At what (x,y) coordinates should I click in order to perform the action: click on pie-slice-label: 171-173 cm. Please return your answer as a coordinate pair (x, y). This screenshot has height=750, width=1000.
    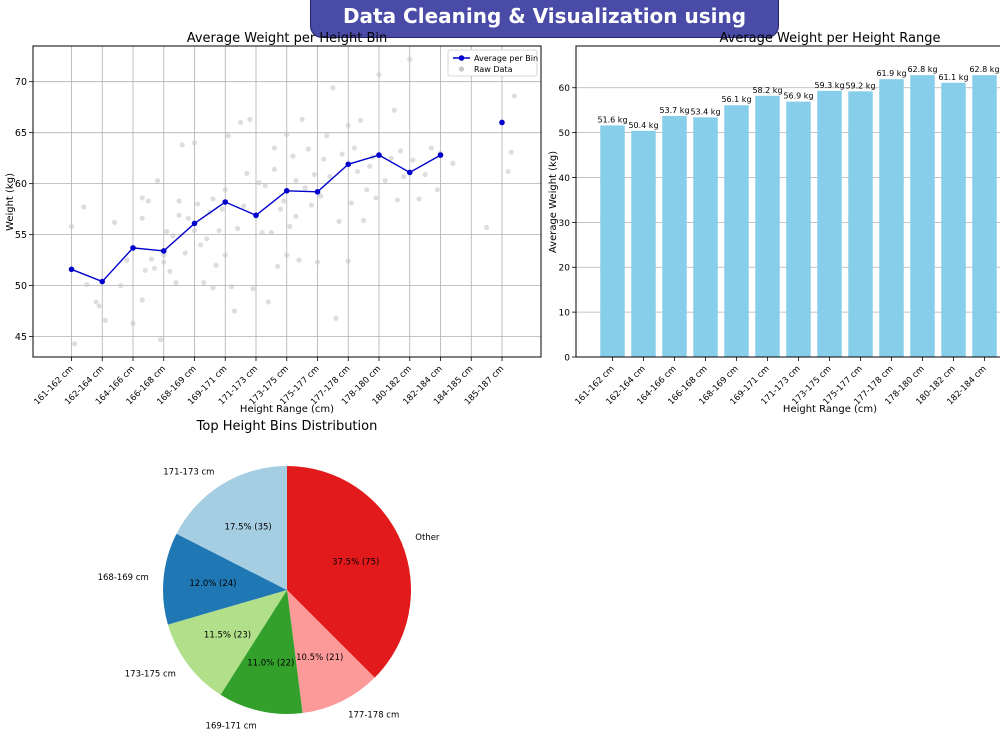
    Looking at the image, I should click on (188, 473).